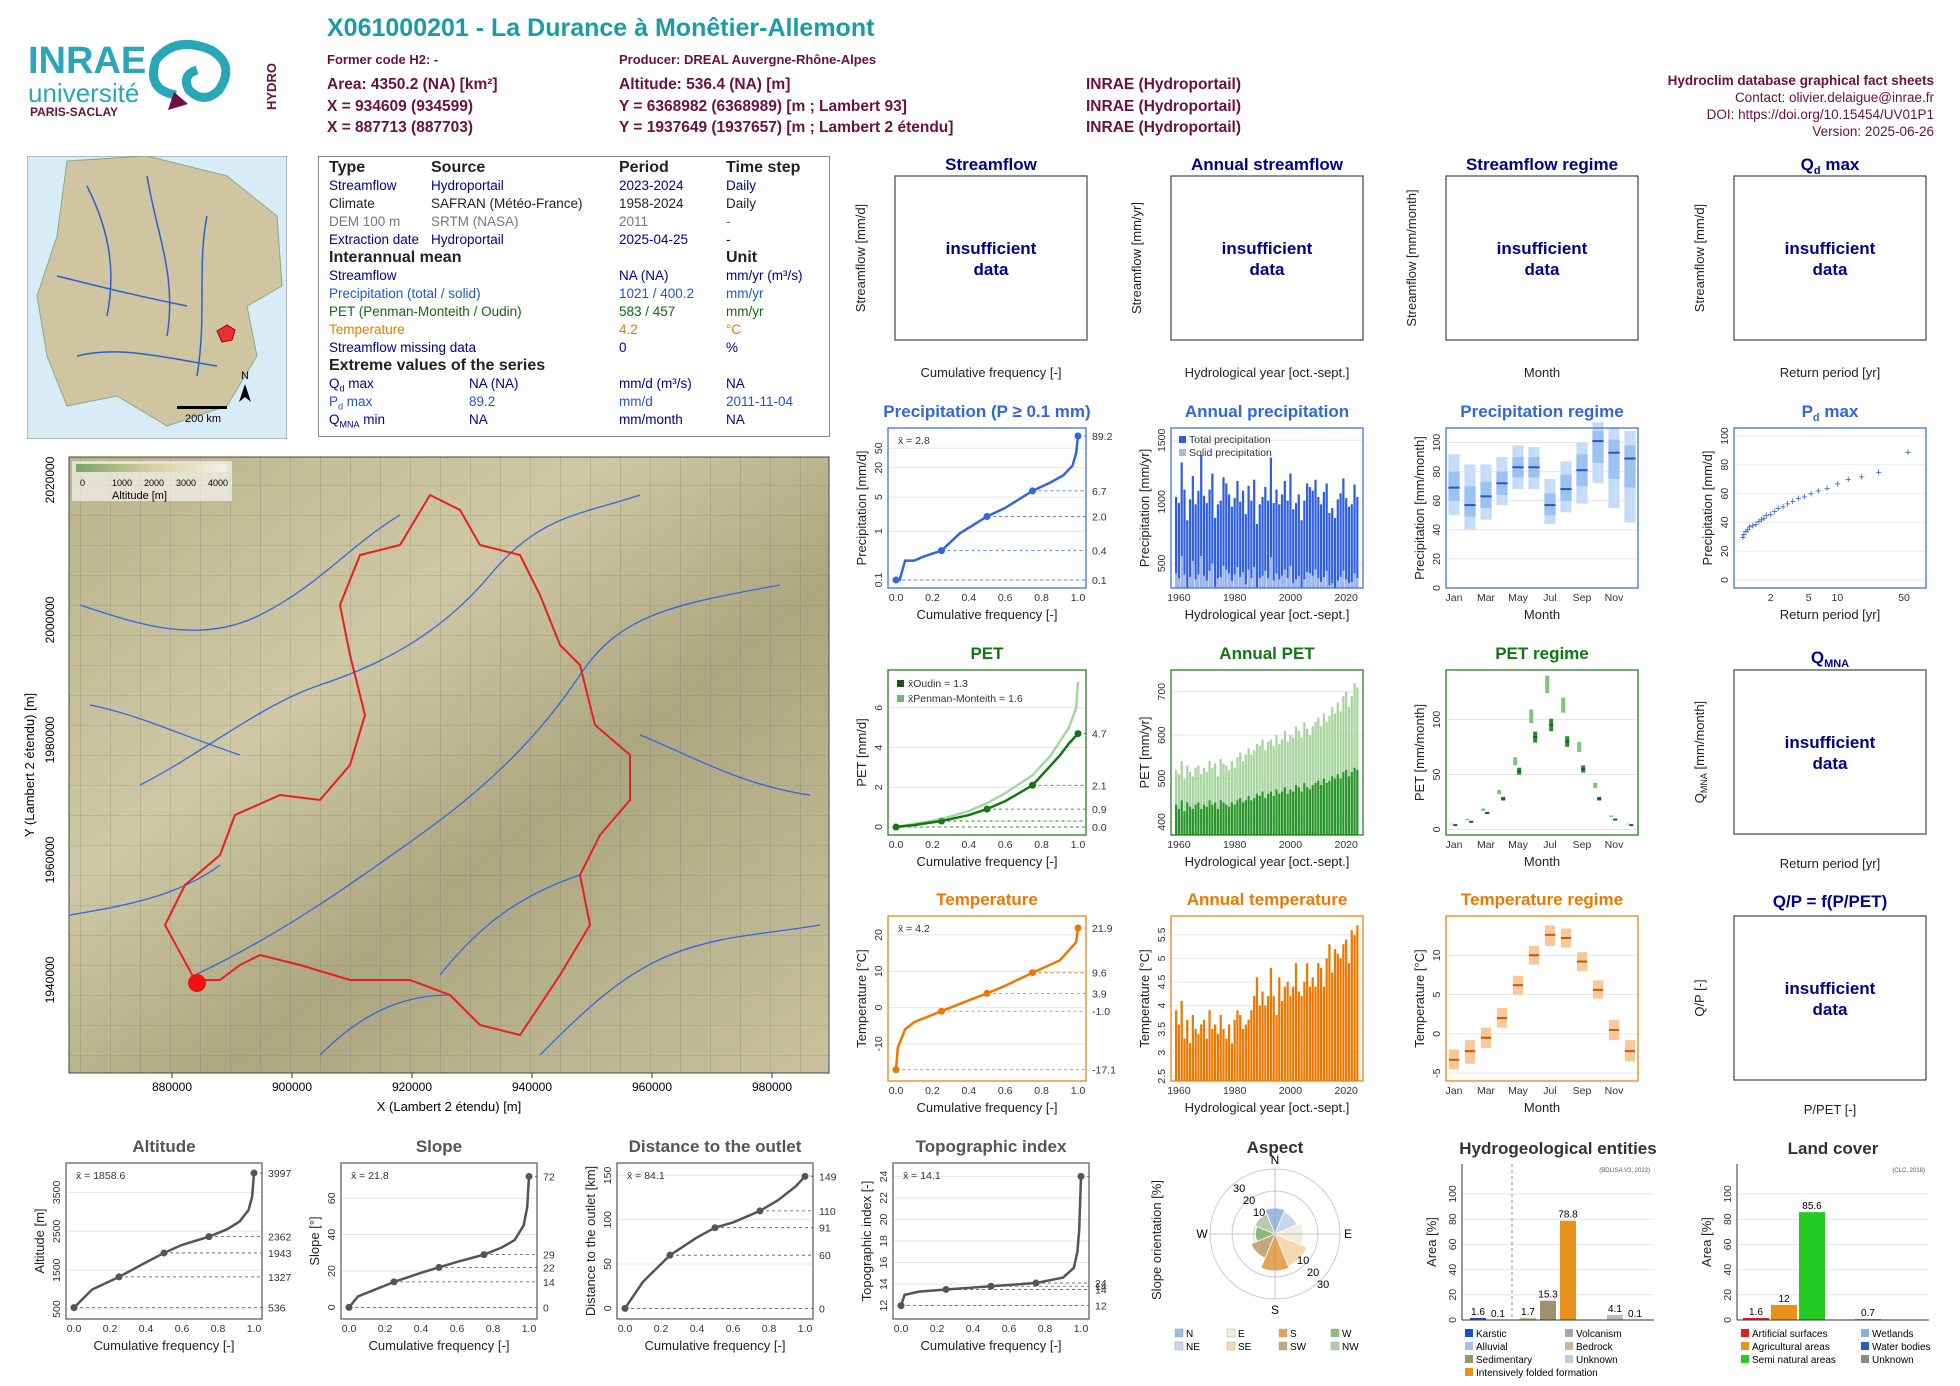  I want to click on qd_max-status-1: insufficient, so click(1830, 248).